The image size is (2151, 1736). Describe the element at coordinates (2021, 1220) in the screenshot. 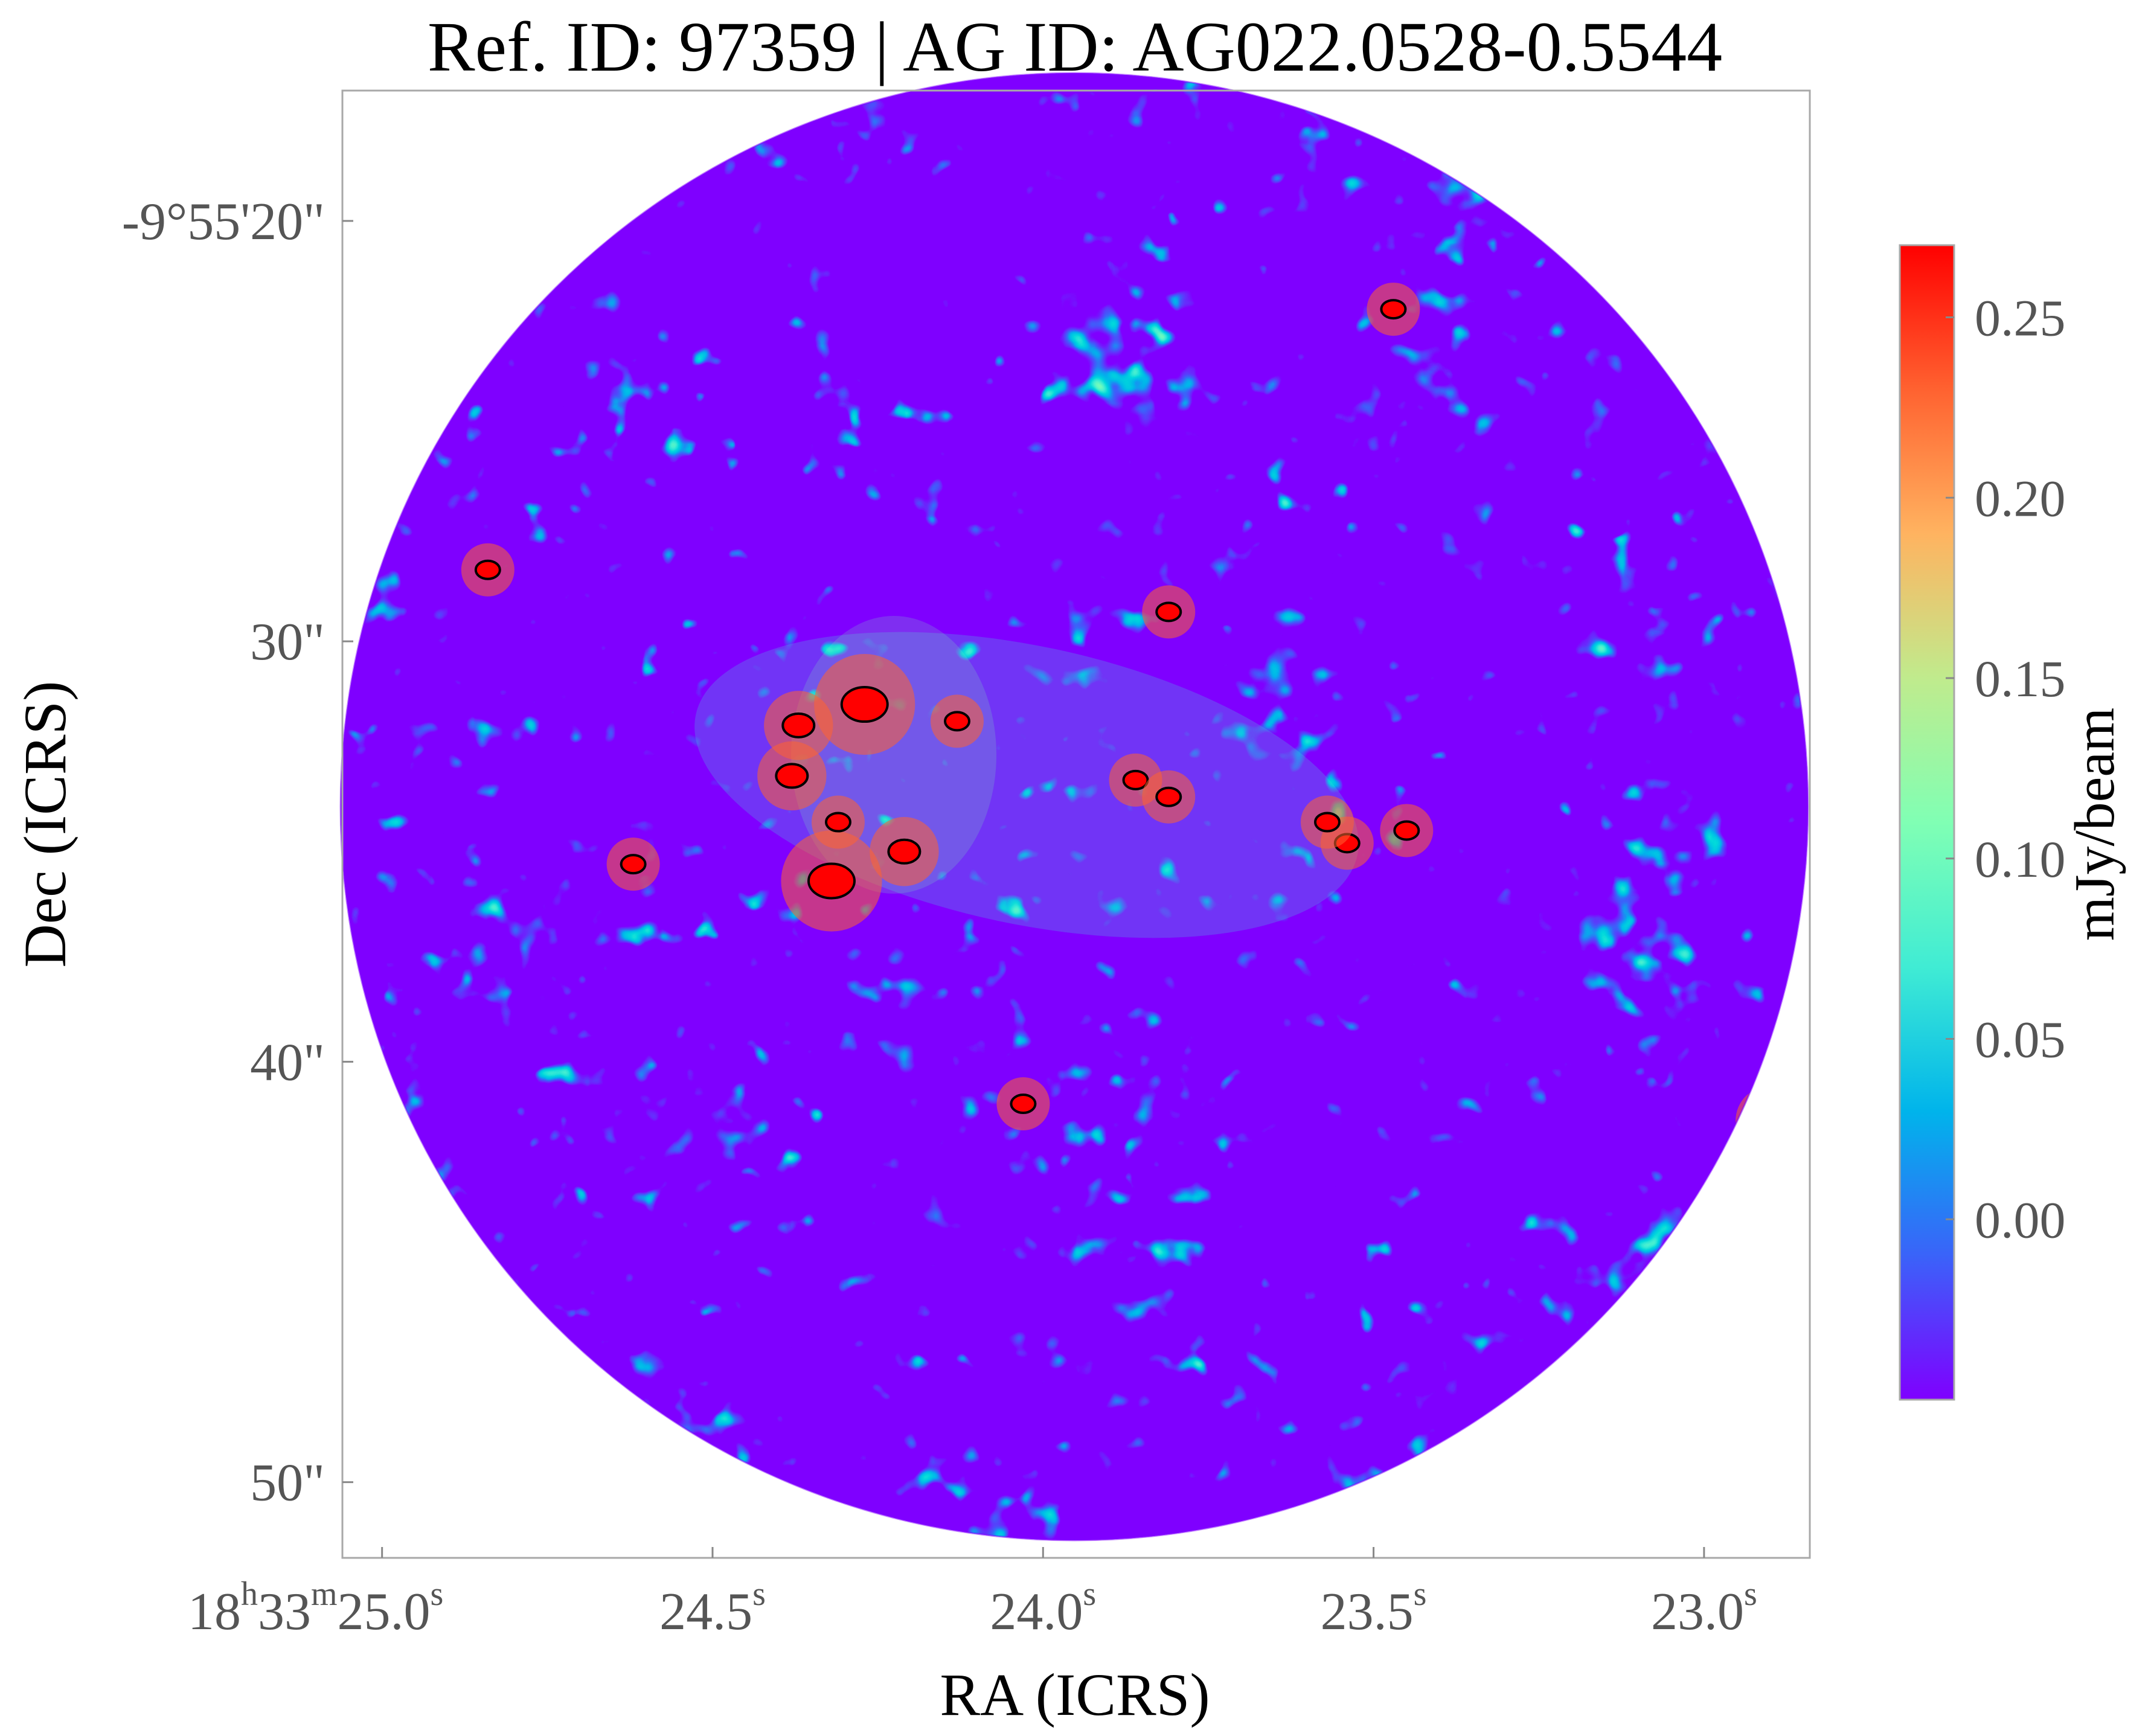

I see `colorbar-tick-label: 0.00` at that location.